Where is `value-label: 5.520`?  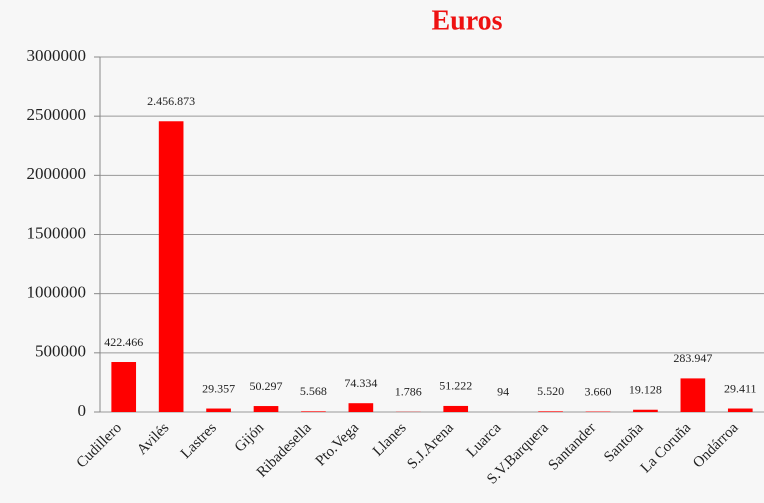
value-label: 5.520 is located at coordinates (550, 391).